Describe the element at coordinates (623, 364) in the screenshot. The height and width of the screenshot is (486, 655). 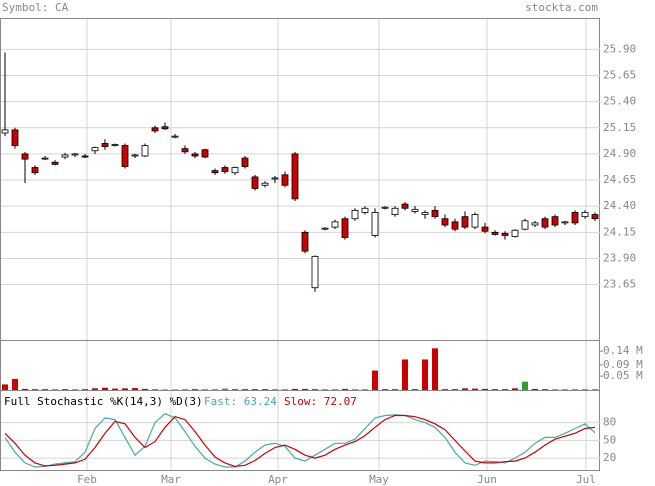
I see `y-tick-label: 0.09 M` at that location.